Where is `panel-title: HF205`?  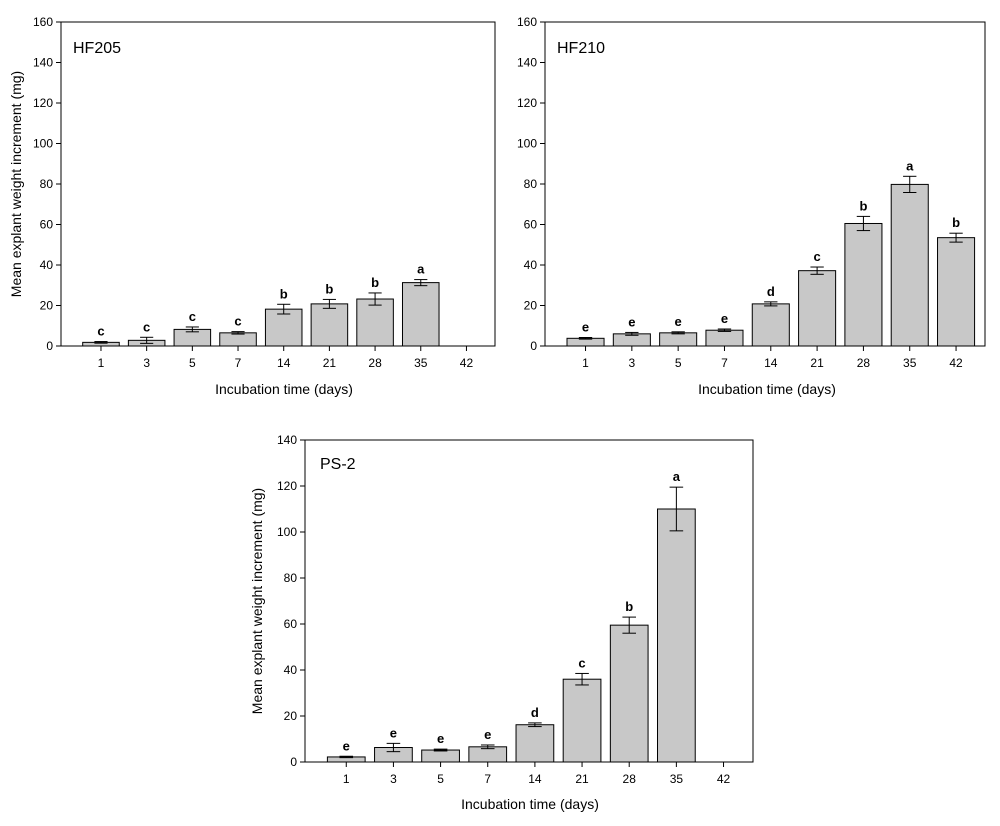 panel-title: HF205 is located at coordinates (97, 48).